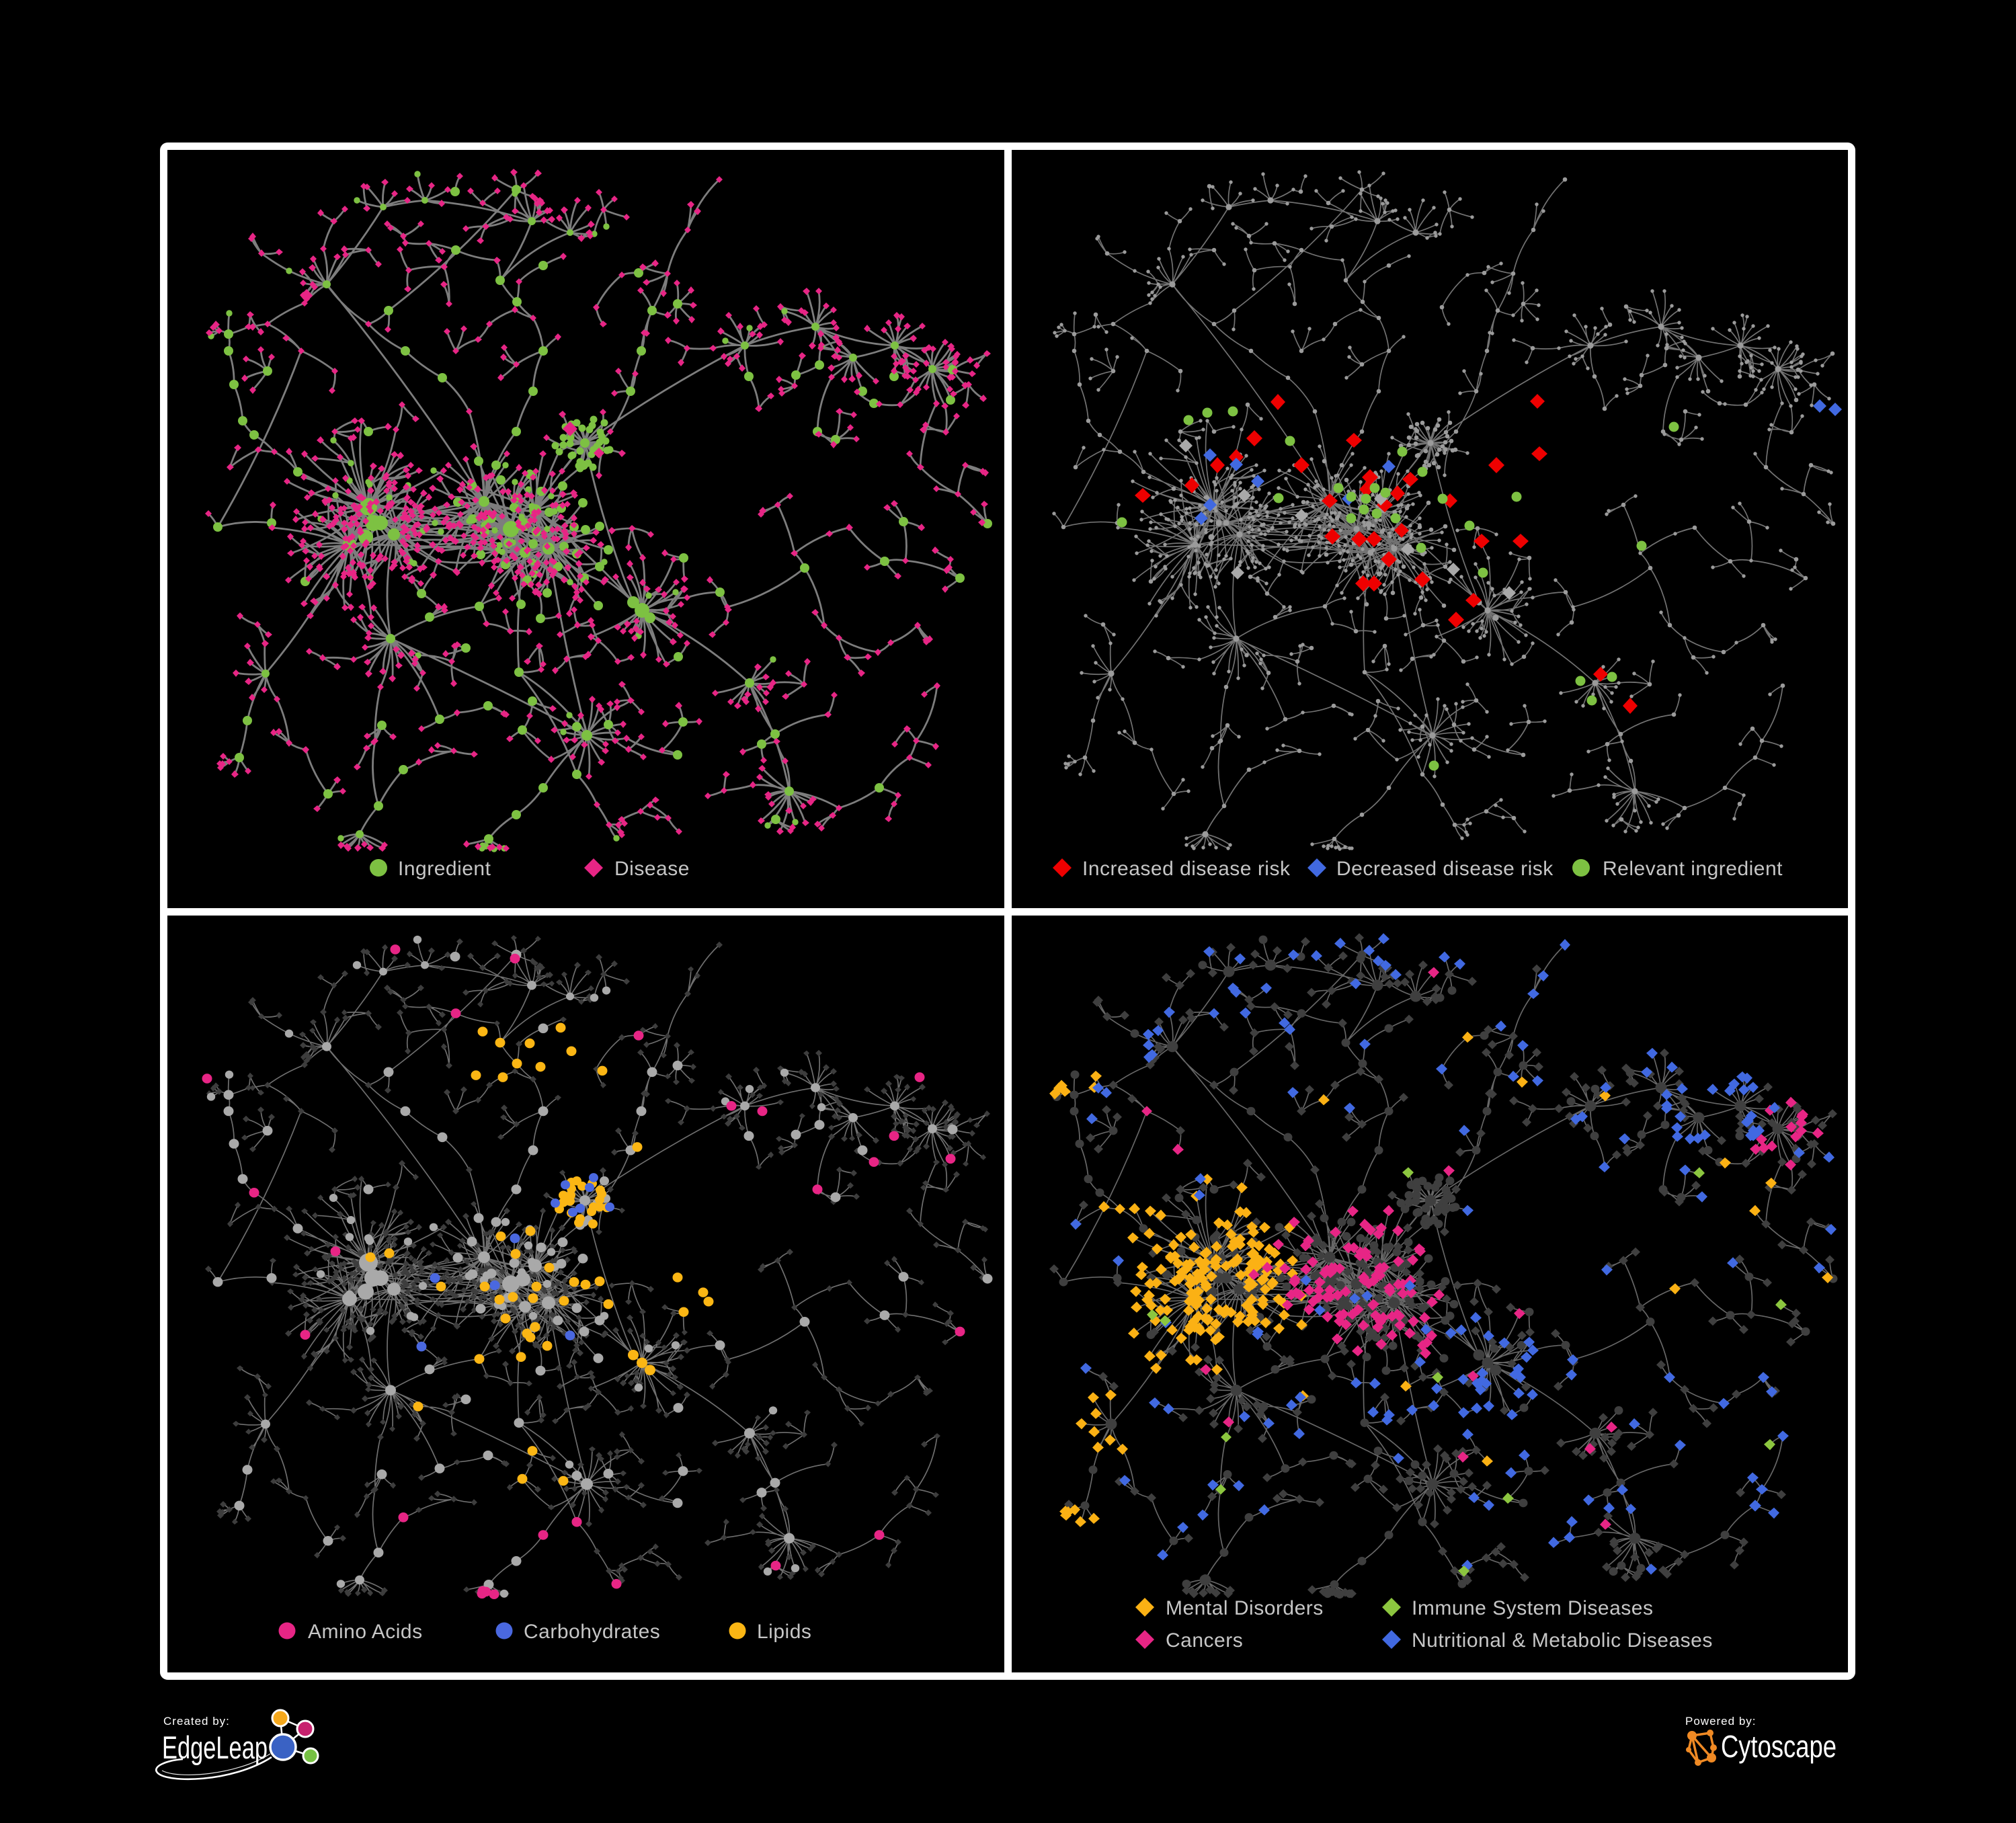 The height and width of the screenshot is (1823, 2016). I want to click on svg-text: Cancers, so click(1204, 1640).